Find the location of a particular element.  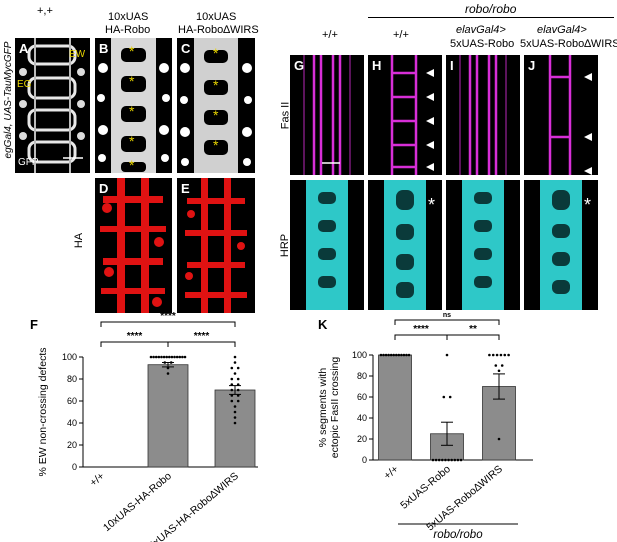

label-ha-robo-2: HA-Robo is located at coordinates (128, 30).